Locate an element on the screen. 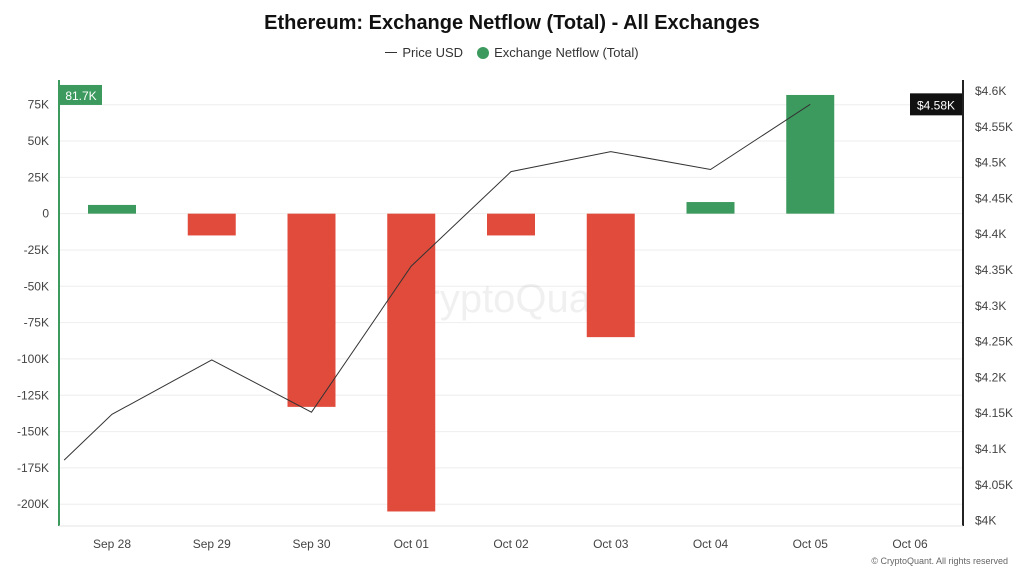 This screenshot has width=1024, height=574. current-price-badge is located at coordinates (936, 104).